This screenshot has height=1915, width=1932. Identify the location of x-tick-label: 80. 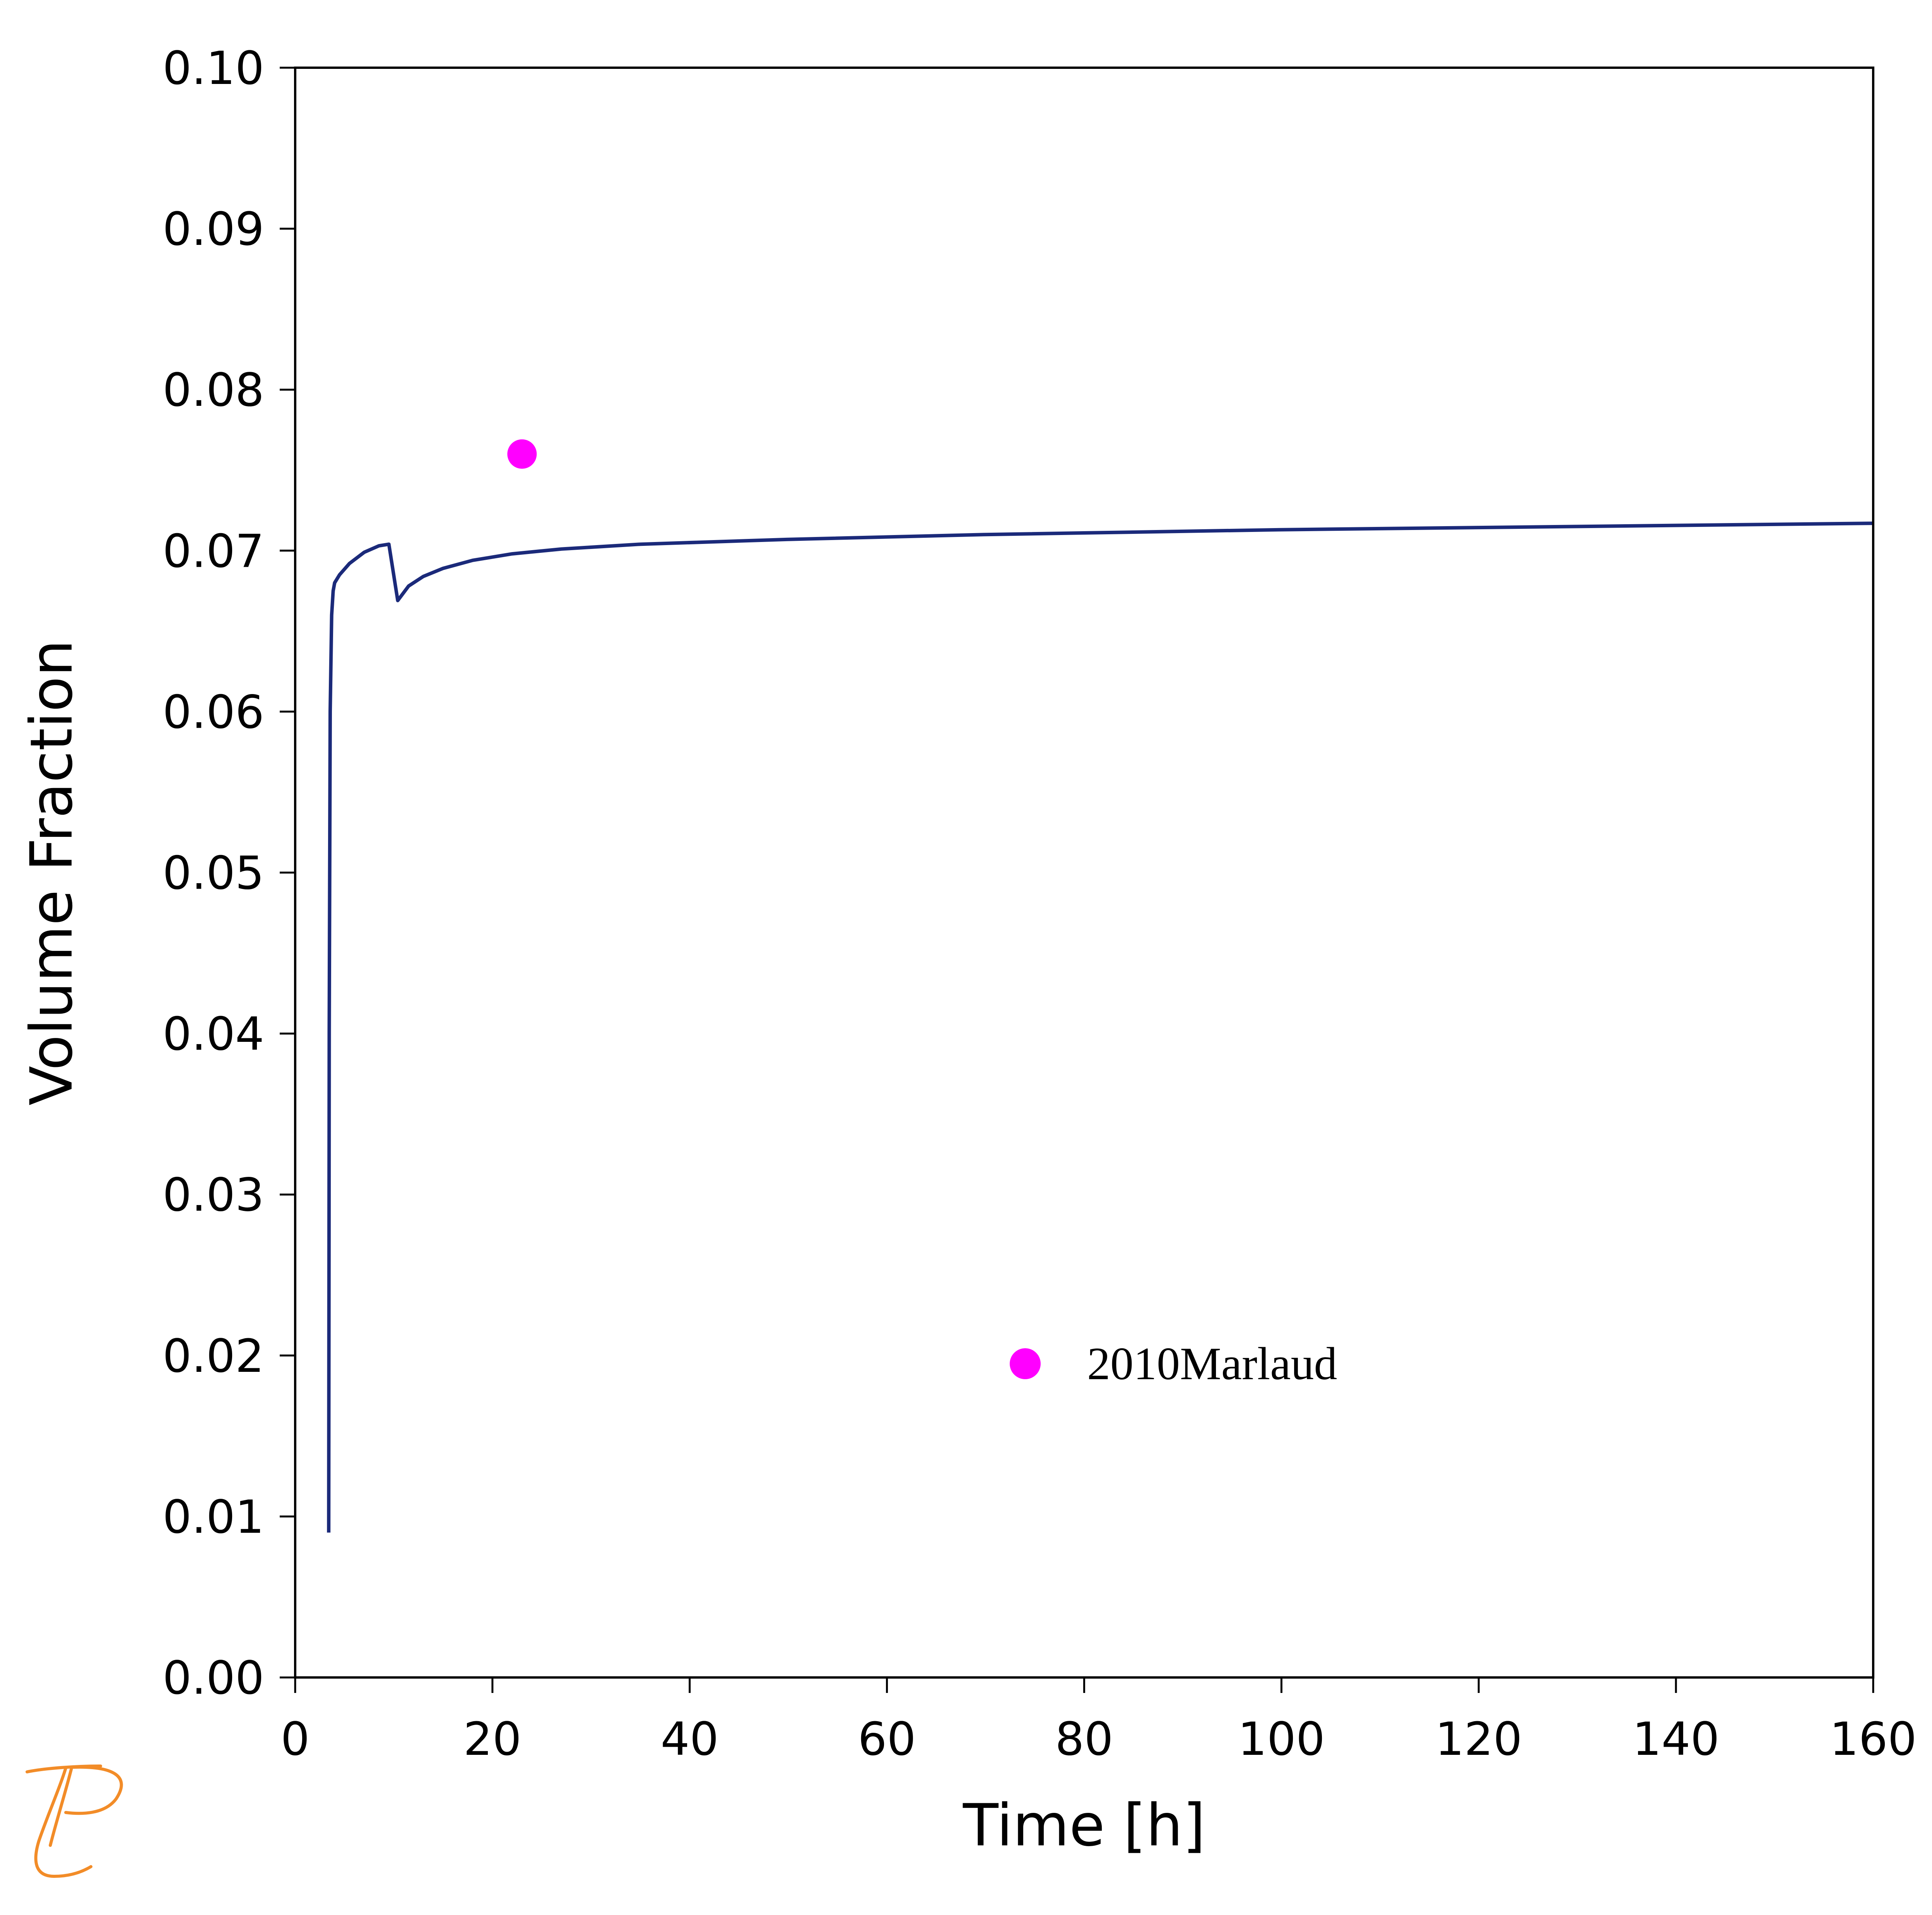
(1084, 1739).